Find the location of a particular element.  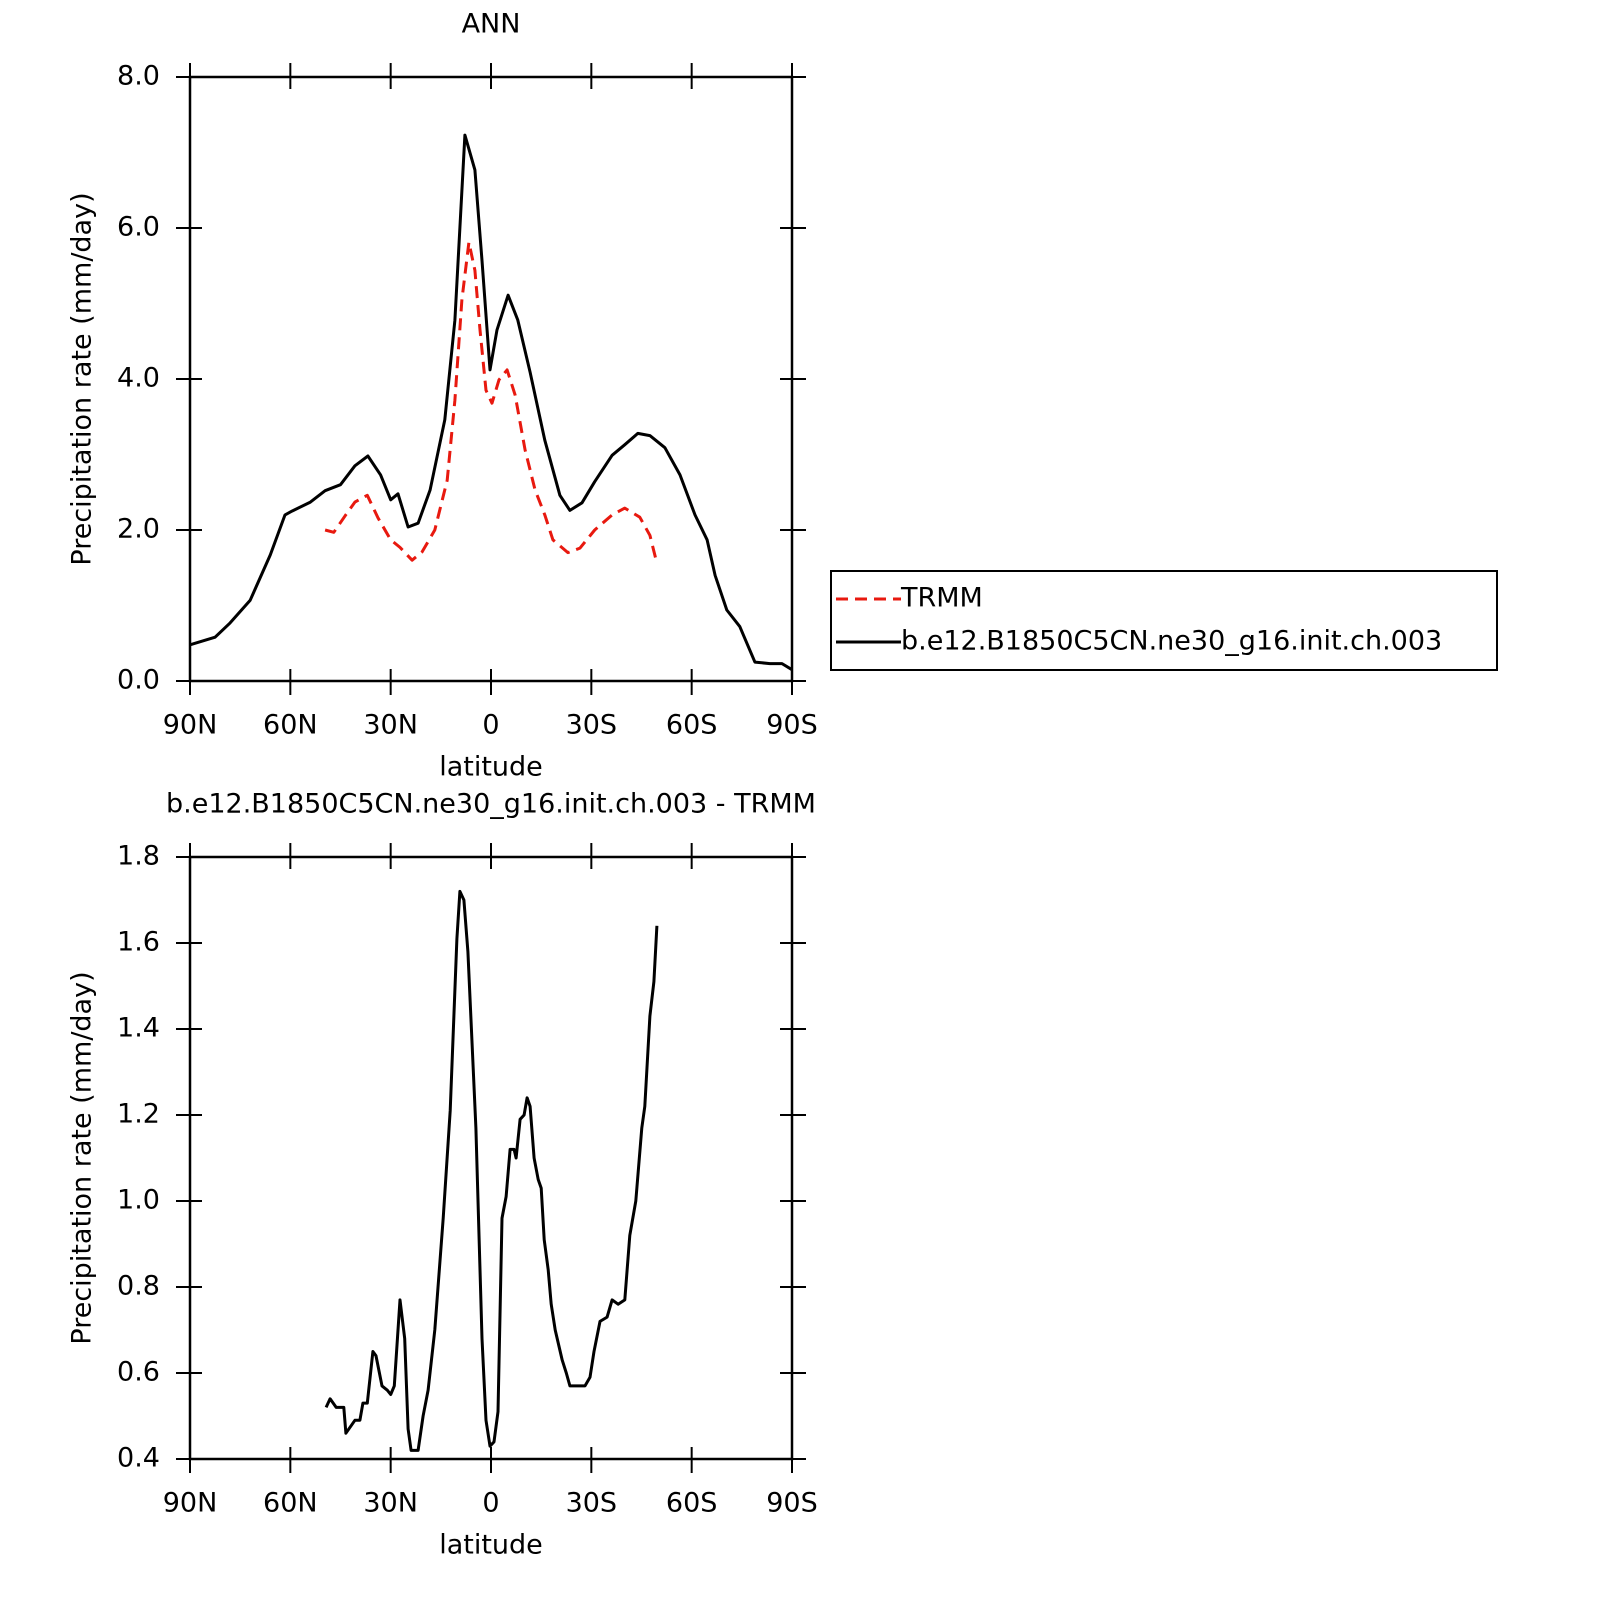

y-tick-label: 0.6 is located at coordinates (138, 1372).